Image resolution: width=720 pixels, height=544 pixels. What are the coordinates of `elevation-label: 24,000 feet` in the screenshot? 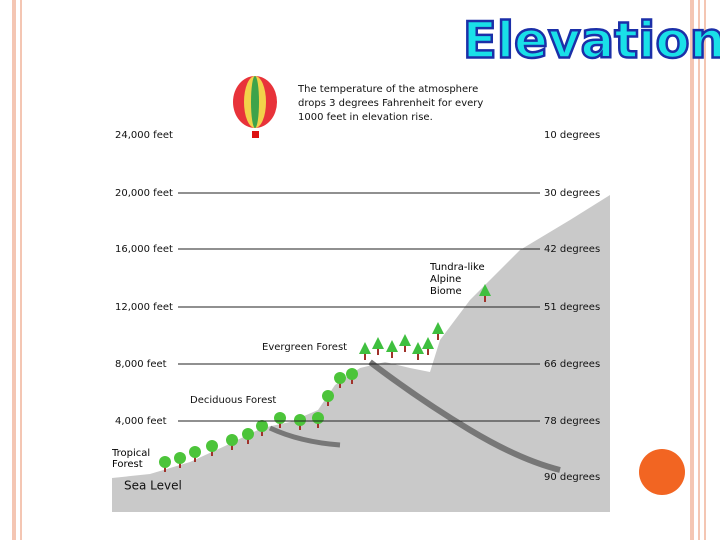 It's located at (144, 135).